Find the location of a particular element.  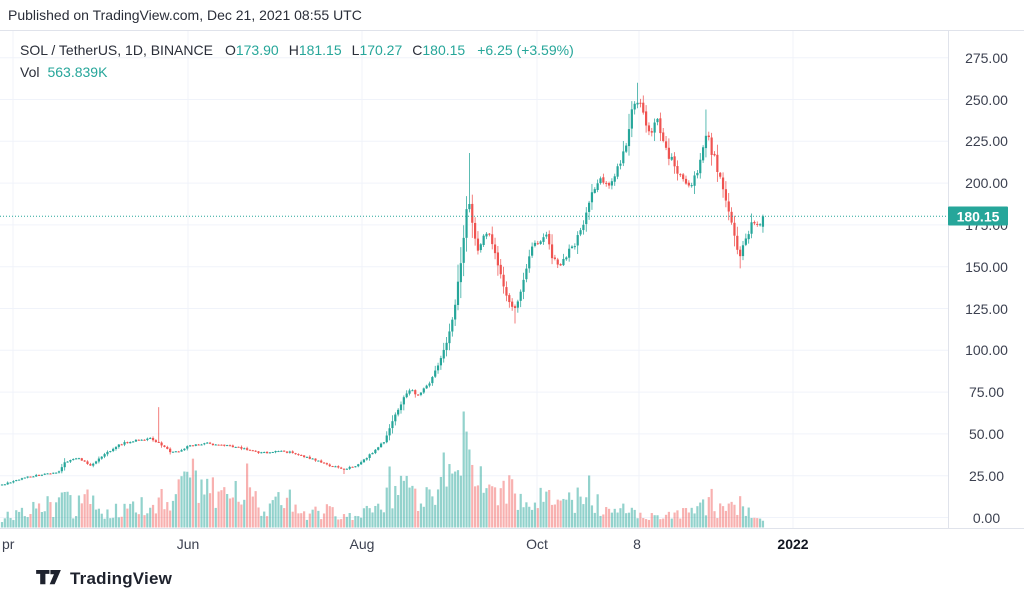

price-axis-label: 100.00 is located at coordinates (986, 350).